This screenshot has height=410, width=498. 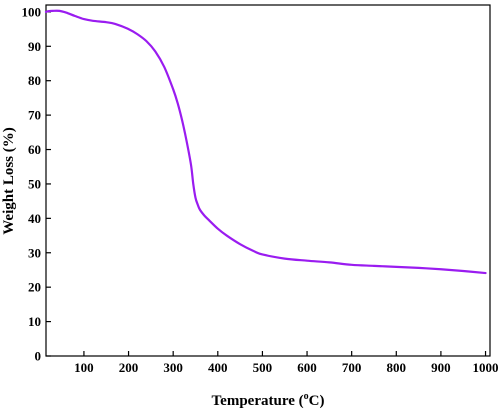 What do you see at coordinates (38, 356) in the screenshot?
I see `y-tick-label: 0` at bounding box center [38, 356].